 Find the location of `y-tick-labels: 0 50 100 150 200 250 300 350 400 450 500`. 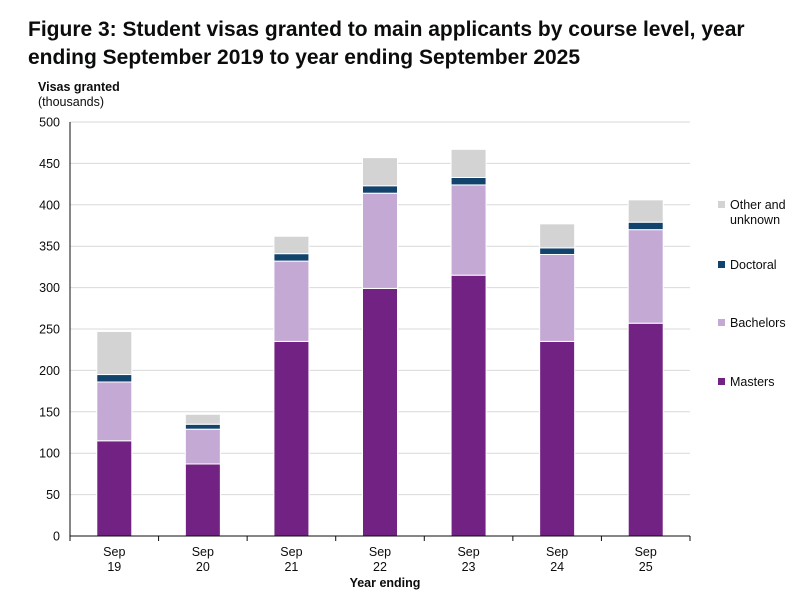

y-tick-labels: 0 50 100 150 200 250 300 350 400 450 500 is located at coordinates (49, 330).